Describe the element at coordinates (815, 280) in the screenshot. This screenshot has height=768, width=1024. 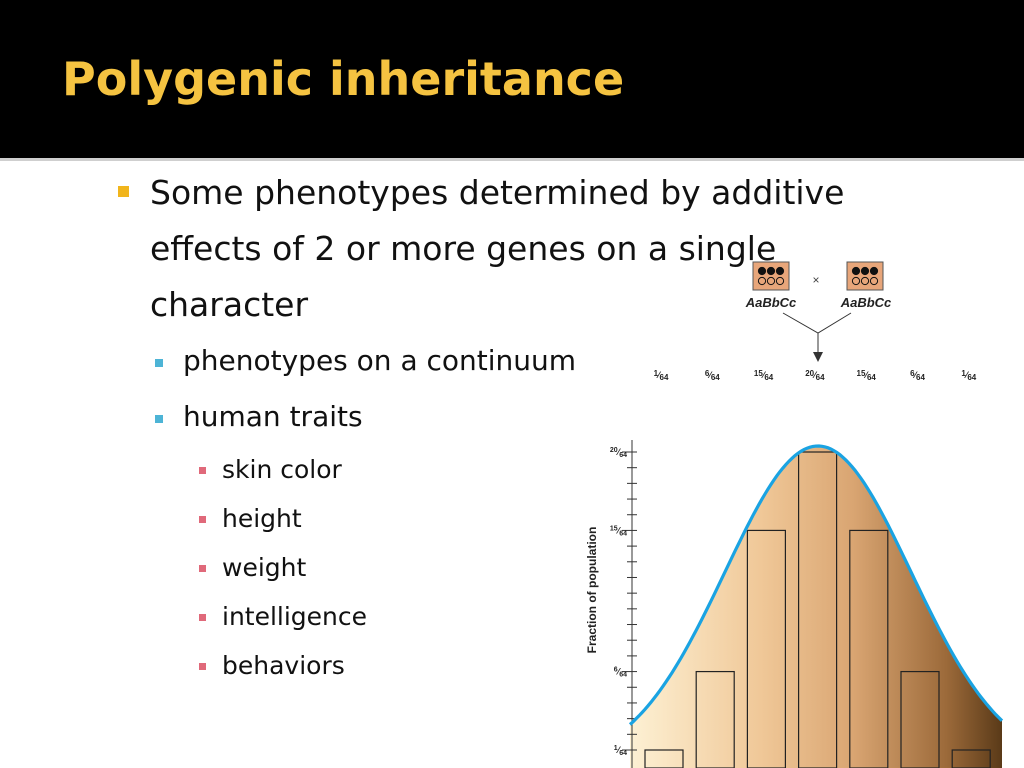
I see `cross-symbol: ×` at that location.